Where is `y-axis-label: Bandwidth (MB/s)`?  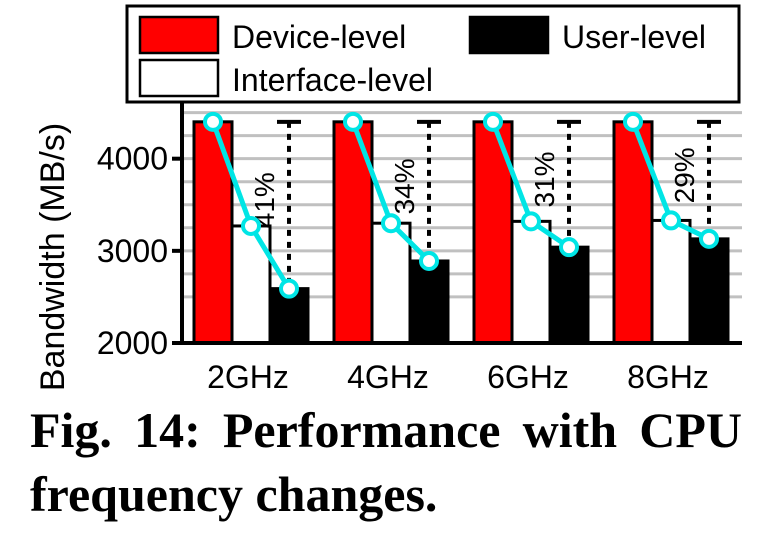 y-axis-label: Bandwidth (MB/s) is located at coordinates (53, 257).